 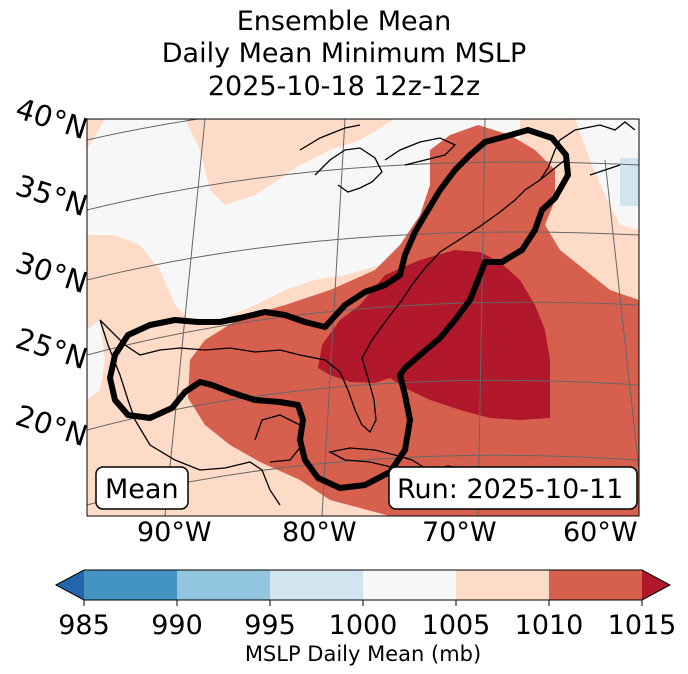 What do you see at coordinates (363, 625) in the screenshot?
I see `colorbar-tick-1000: 1000` at bounding box center [363, 625].